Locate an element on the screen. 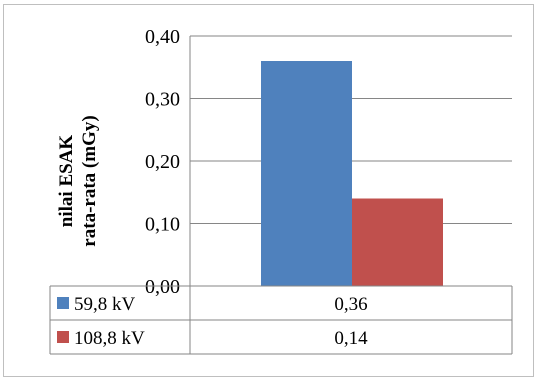 The height and width of the screenshot is (383, 540). y-tick-label: 0,10 is located at coordinates (162, 225).